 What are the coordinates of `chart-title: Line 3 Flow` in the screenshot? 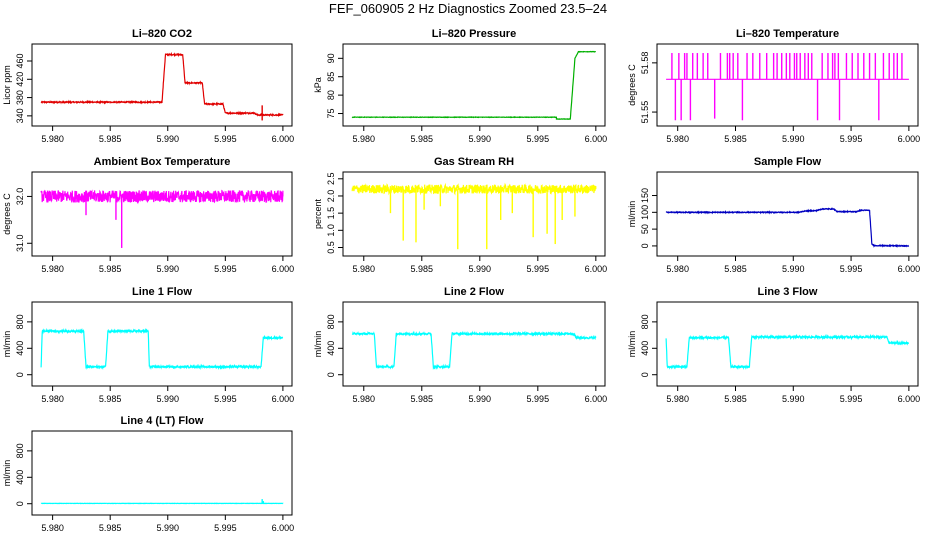 It's located at (788, 292).